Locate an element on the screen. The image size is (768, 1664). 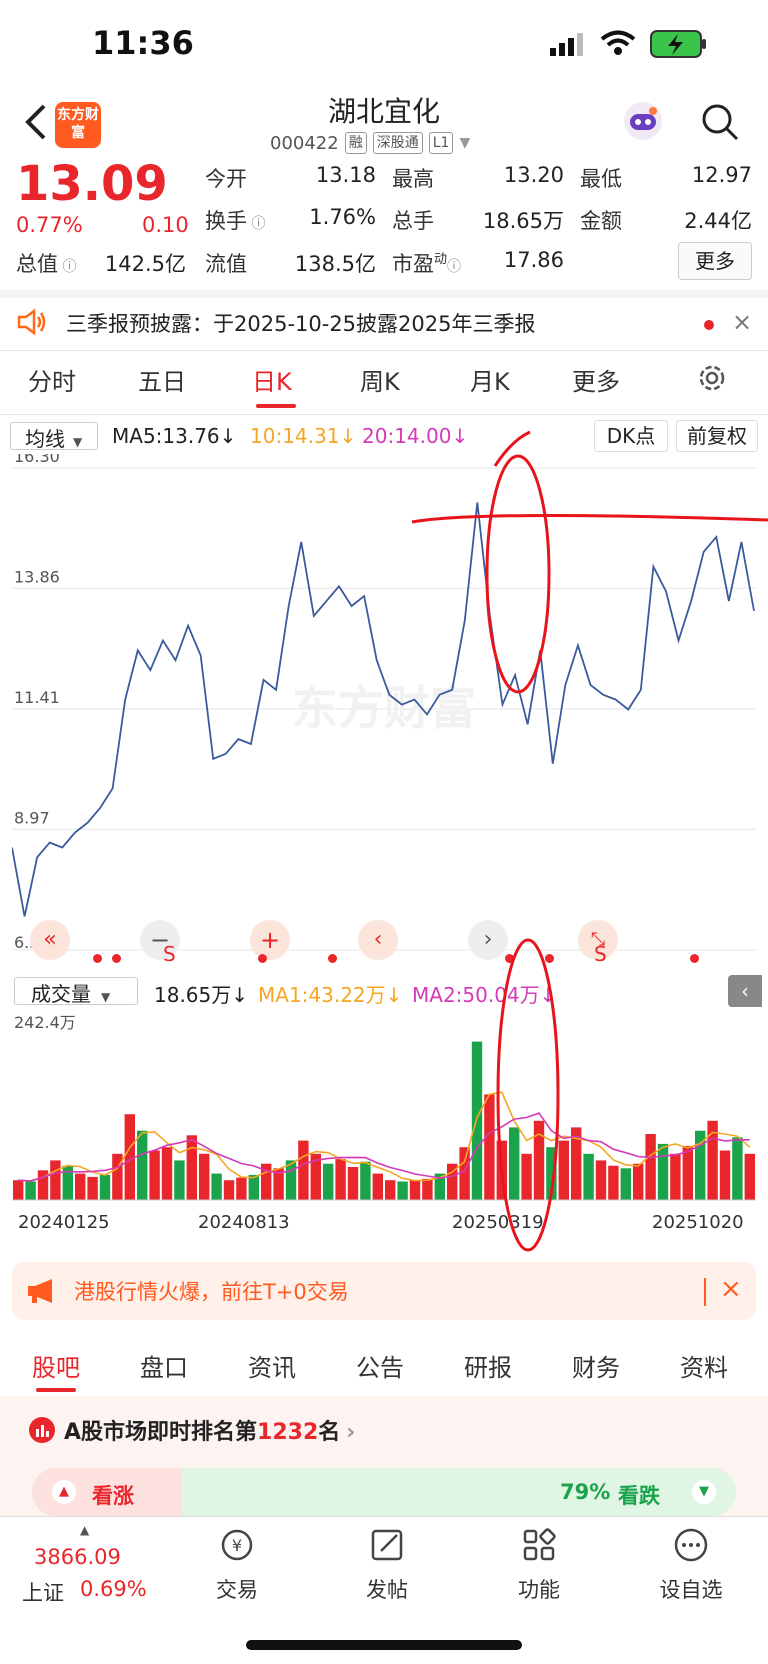
back-icon is located at coordinates (36, 124).